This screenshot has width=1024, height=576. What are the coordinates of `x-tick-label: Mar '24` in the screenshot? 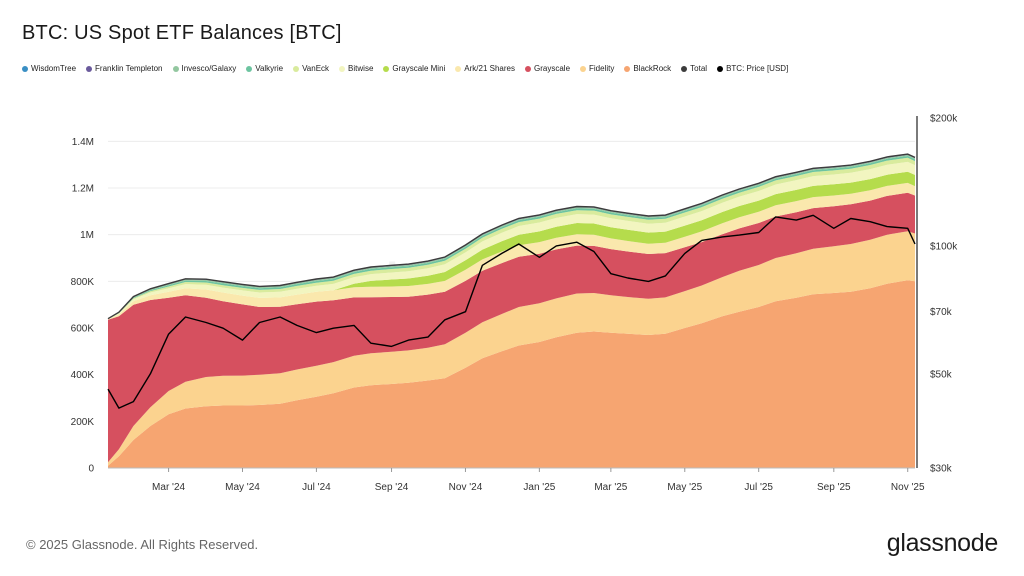 It's located at (168, 487).